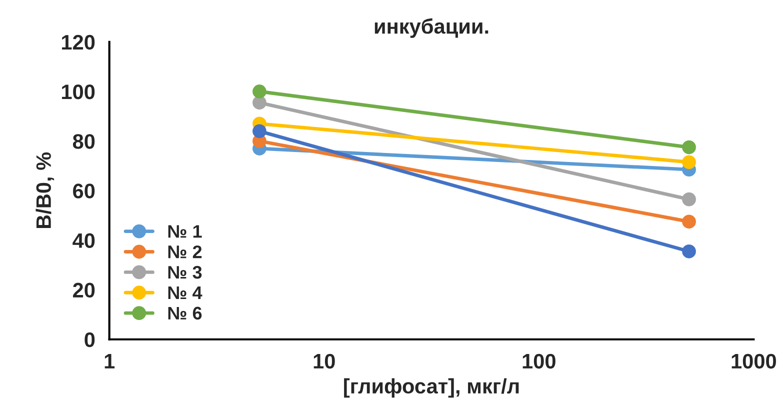  Describe the element at coordinates (109, 361) in the screenshot. I see `x-tick-label: 1` at that location.